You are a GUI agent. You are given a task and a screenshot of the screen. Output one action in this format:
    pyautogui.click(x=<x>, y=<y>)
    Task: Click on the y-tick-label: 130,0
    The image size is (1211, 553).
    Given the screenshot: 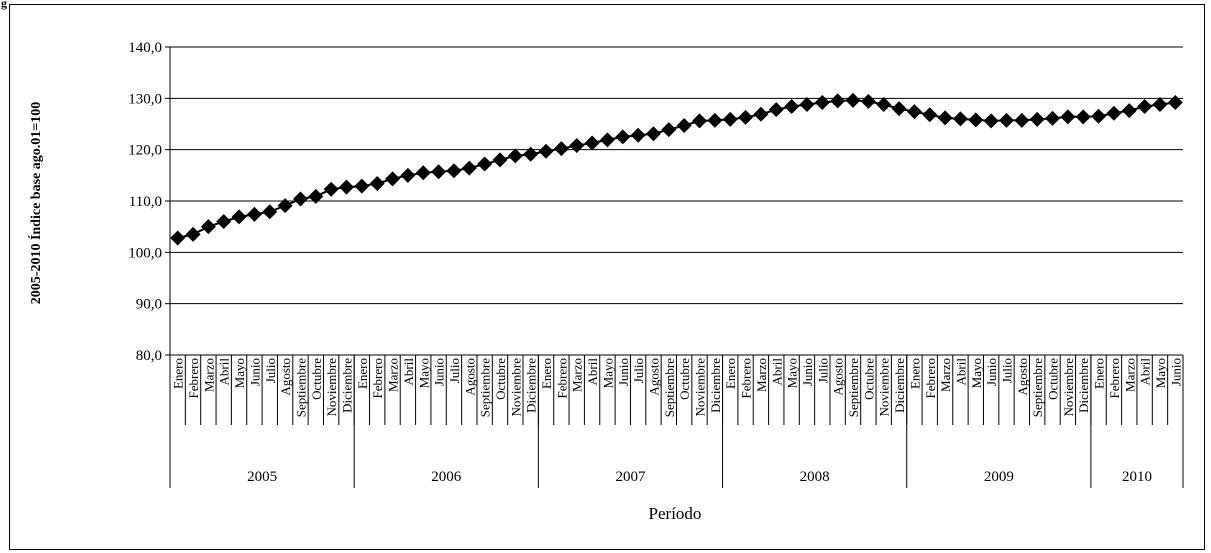 What is the action you would take?
    pyautogui.click(x=145, y=99)
    